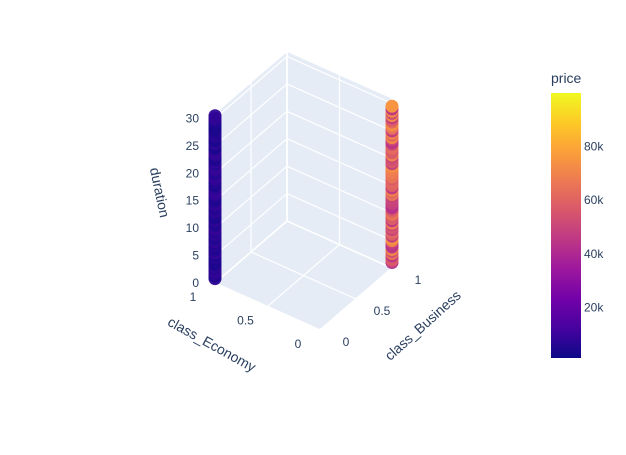  Describe the element at coordinates (160, 192) in the screenshot. I see `duration-axis-title: duration` at that location.